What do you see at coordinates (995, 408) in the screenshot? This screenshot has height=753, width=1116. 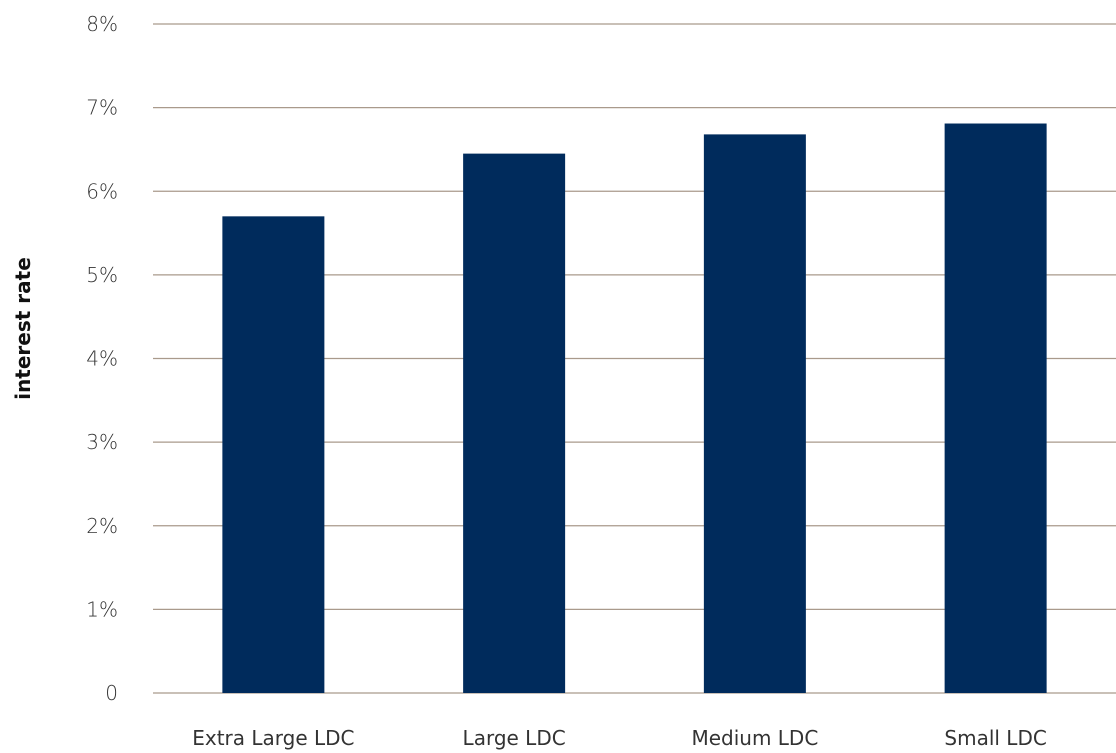 I see `bar-small-ldc` at bounding box center [995, 408].